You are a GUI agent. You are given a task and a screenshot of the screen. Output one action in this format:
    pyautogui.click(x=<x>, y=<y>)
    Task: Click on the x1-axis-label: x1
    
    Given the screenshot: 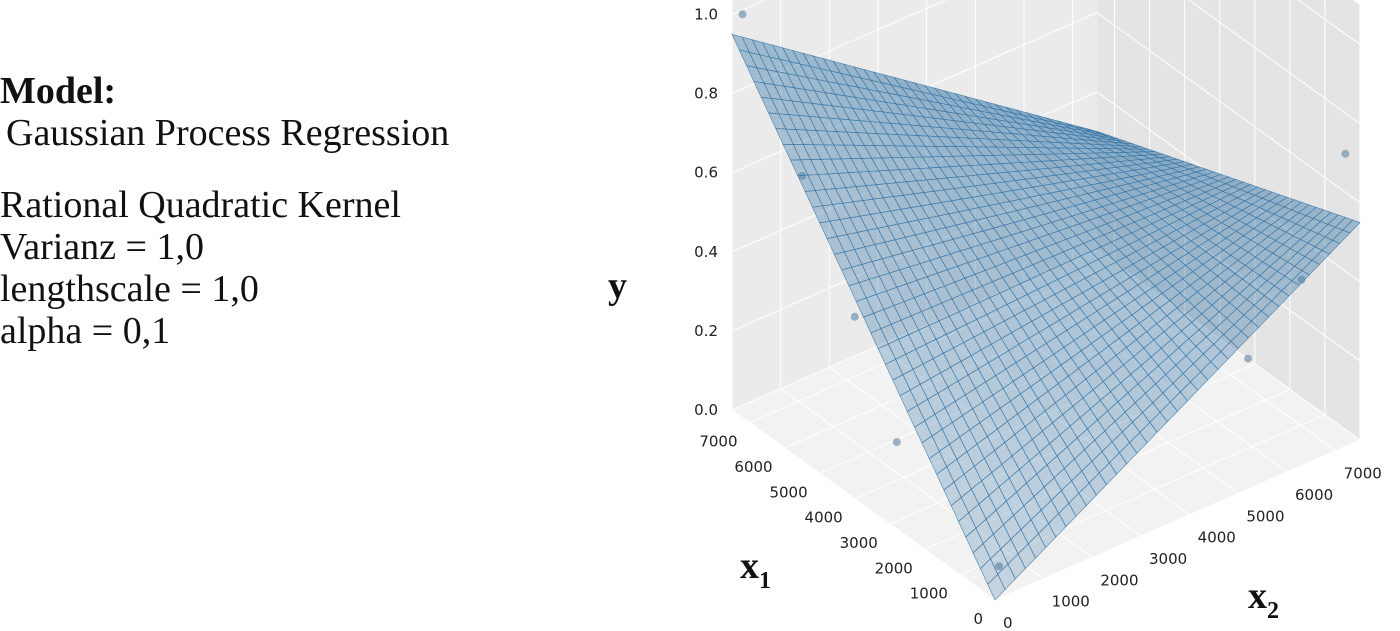 What is the action you would take?
    pyautogui.click(x=755, y=569)
    